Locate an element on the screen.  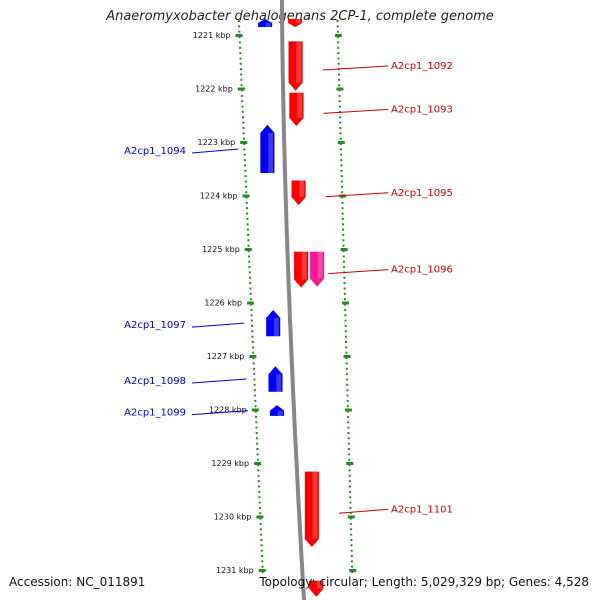
kbp-tick-label: 1229 kbp is located at coordinates (230, 463).